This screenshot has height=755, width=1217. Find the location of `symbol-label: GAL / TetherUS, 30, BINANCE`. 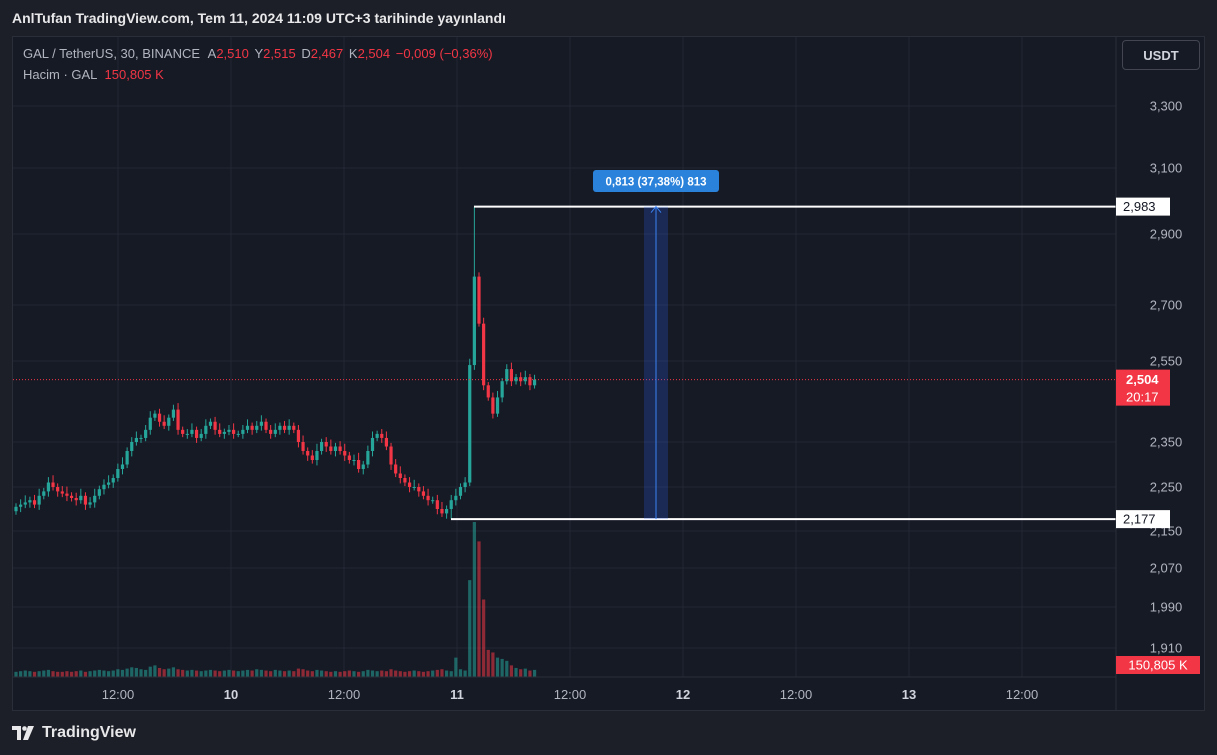

symbol-label: GAL / TetherUS, 30, BINANCE is located at coordinates (112, 53).